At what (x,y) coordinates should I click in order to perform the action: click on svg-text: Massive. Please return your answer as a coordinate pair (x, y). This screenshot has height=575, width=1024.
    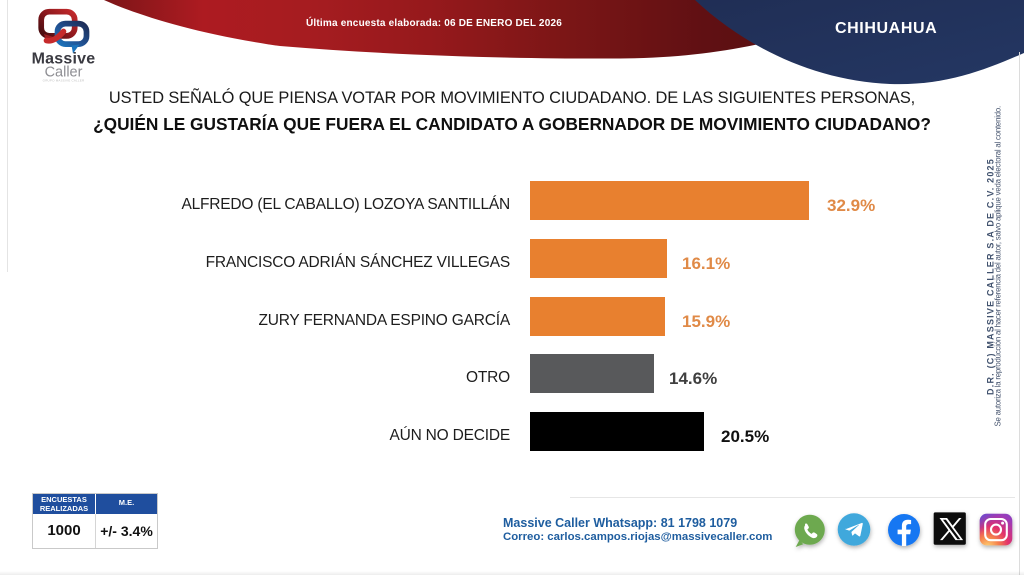
    Looking at the image, I should click on (64, 59).